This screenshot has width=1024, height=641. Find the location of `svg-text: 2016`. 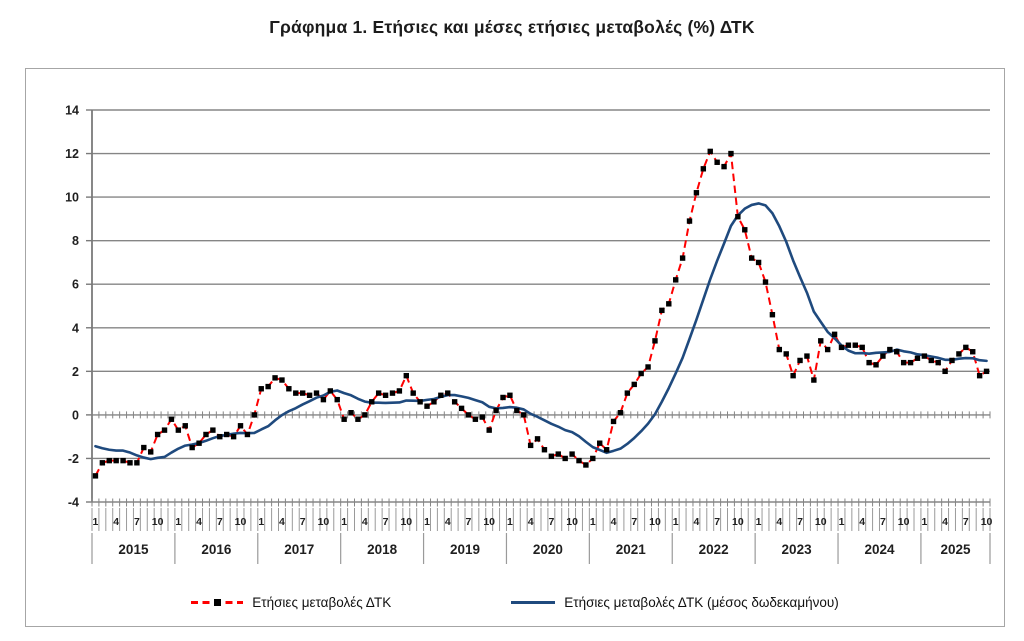

svg-text: 2016 is located at coordinates (216, 549).